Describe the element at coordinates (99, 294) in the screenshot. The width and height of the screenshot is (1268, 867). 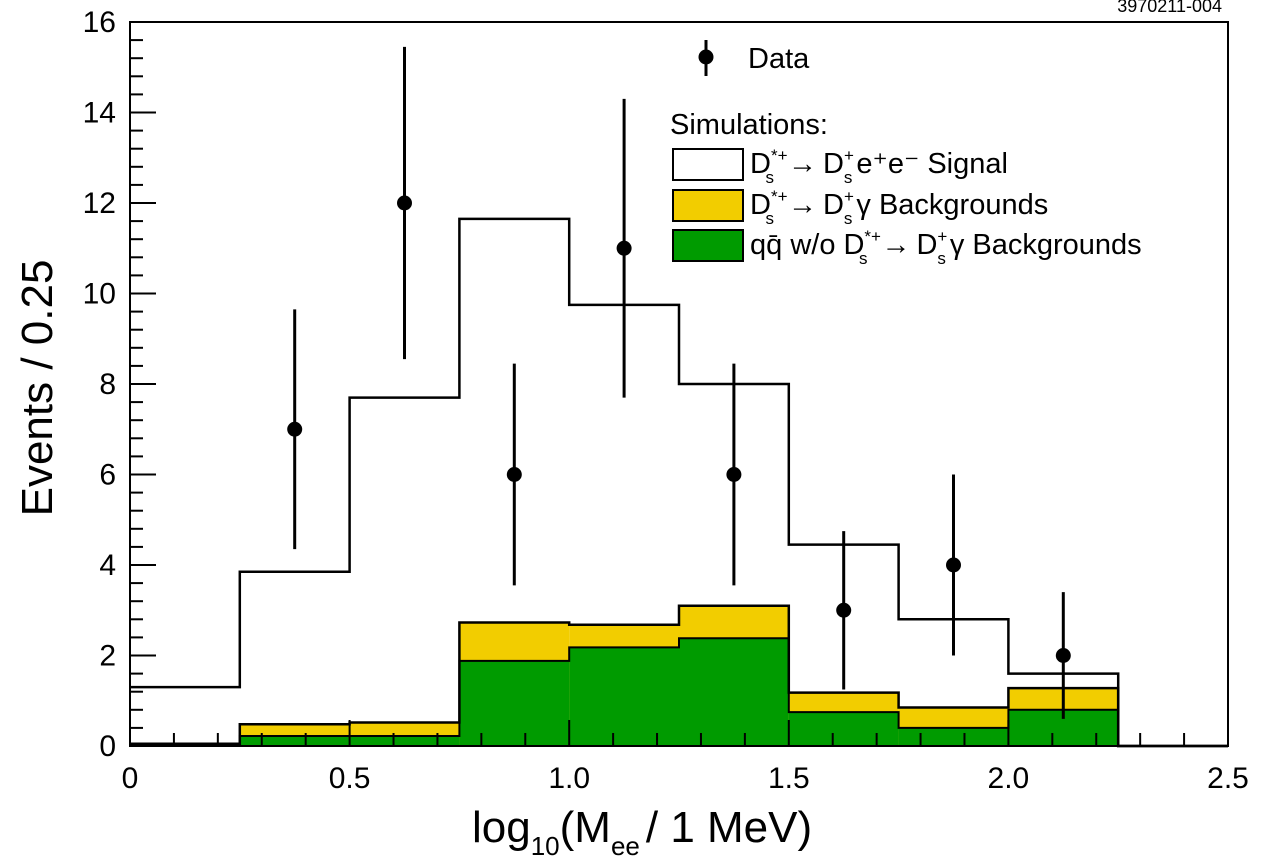
I see `y-tick-label: 10` at that location.